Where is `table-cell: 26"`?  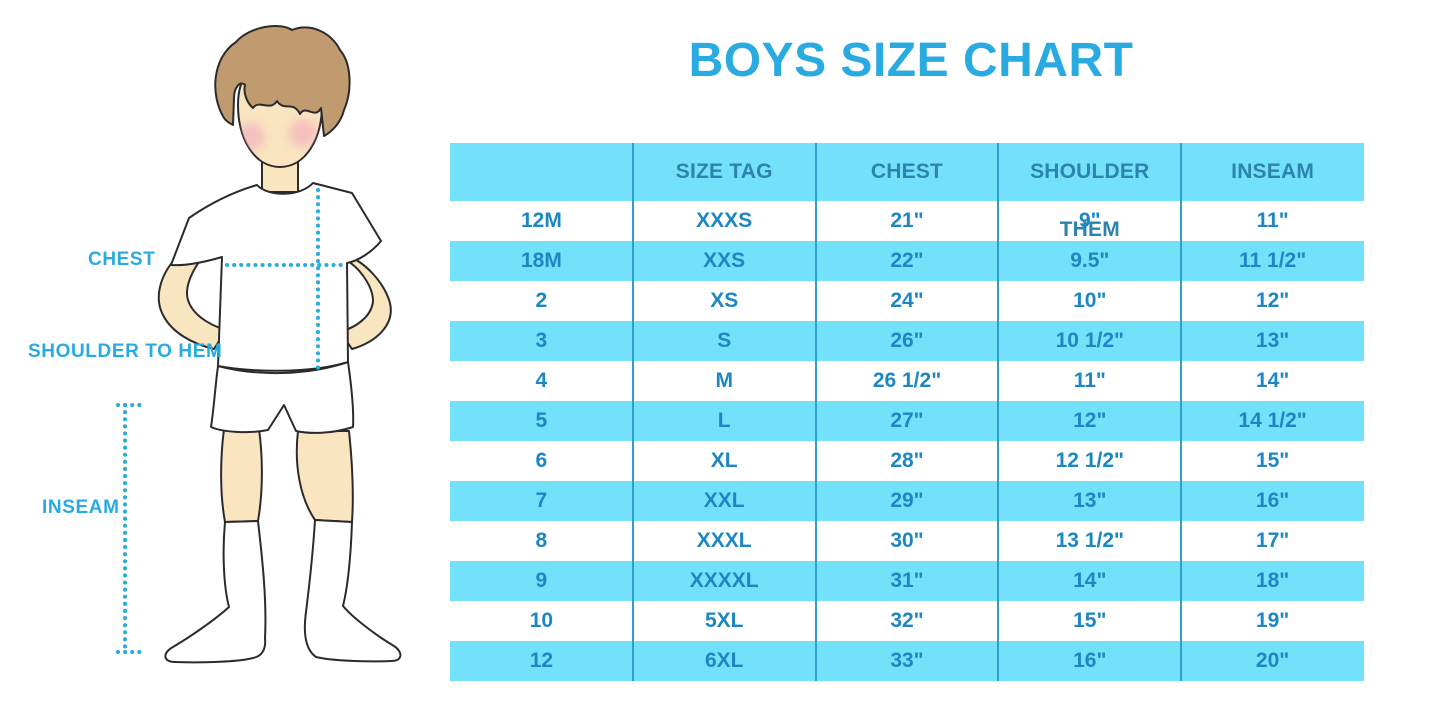 table-cell: 26" is located at coordinates (907, 340).